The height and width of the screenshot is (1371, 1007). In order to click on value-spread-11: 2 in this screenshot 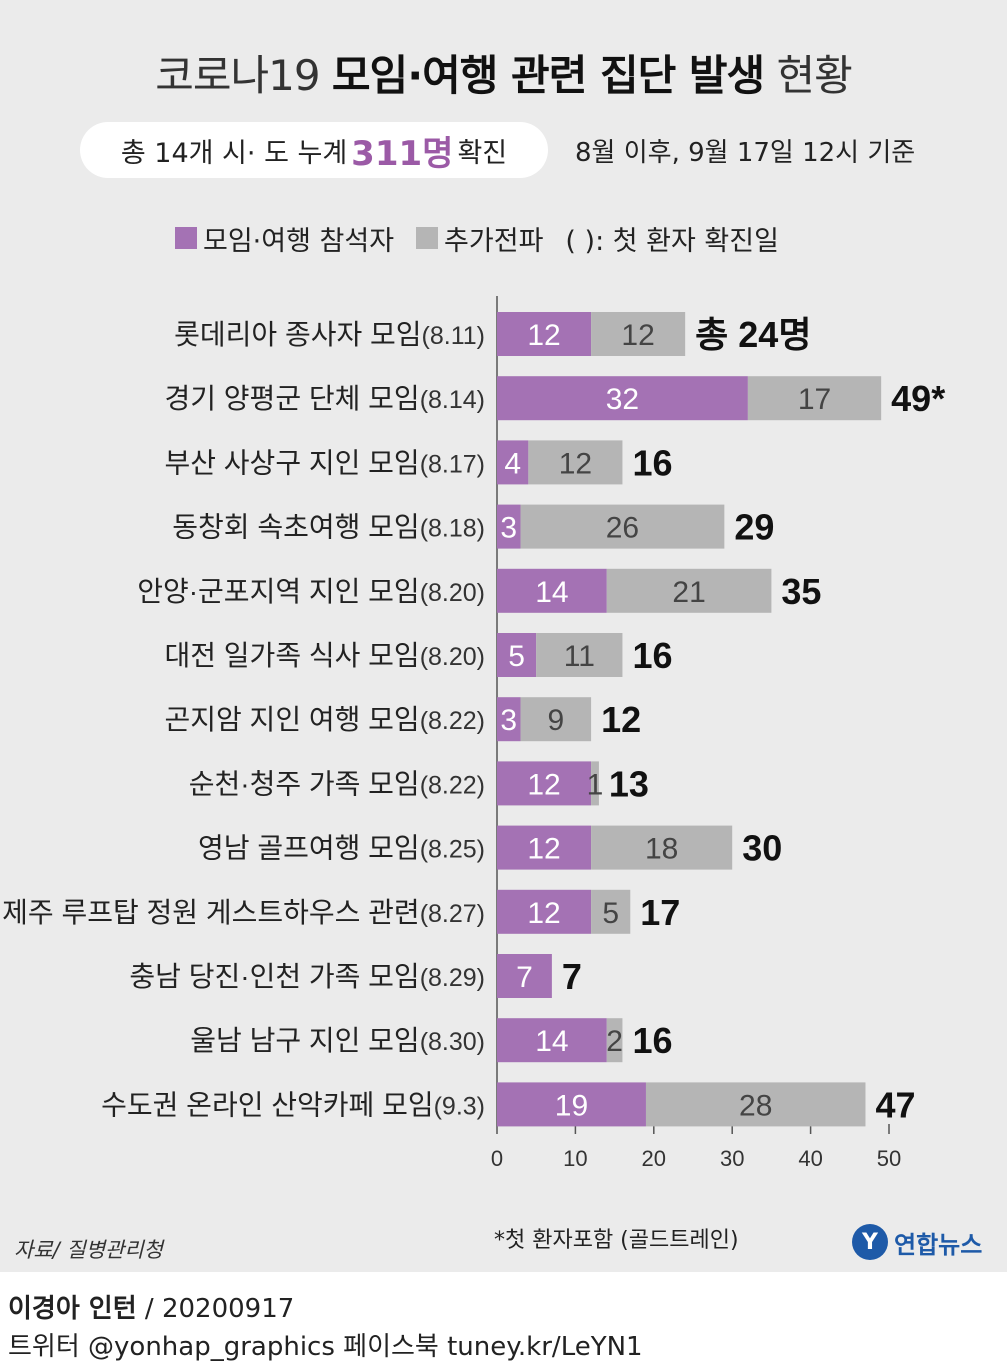, I will do `click(614, 1041)`.